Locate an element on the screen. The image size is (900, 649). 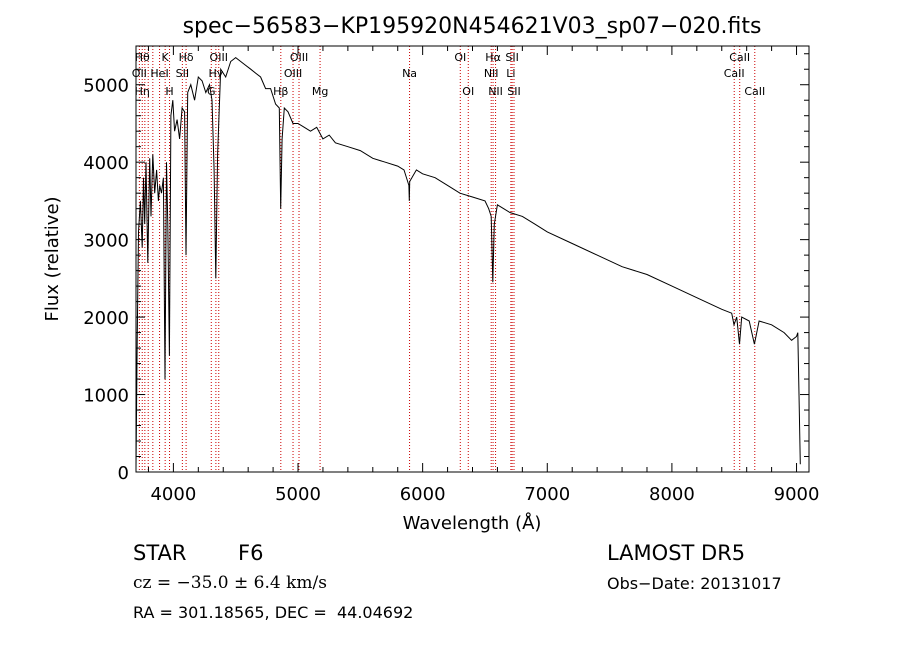
x-tick-label: 5000 is located at coordinates (298, 494).